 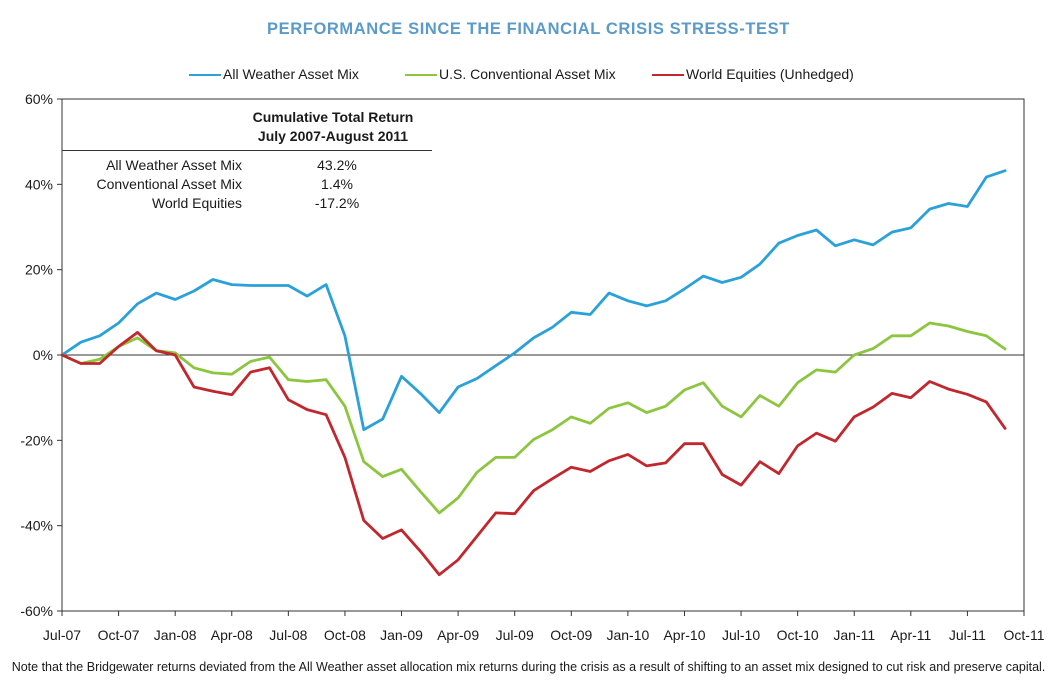 I want to click on table-divider, so click(x=247, y=150).